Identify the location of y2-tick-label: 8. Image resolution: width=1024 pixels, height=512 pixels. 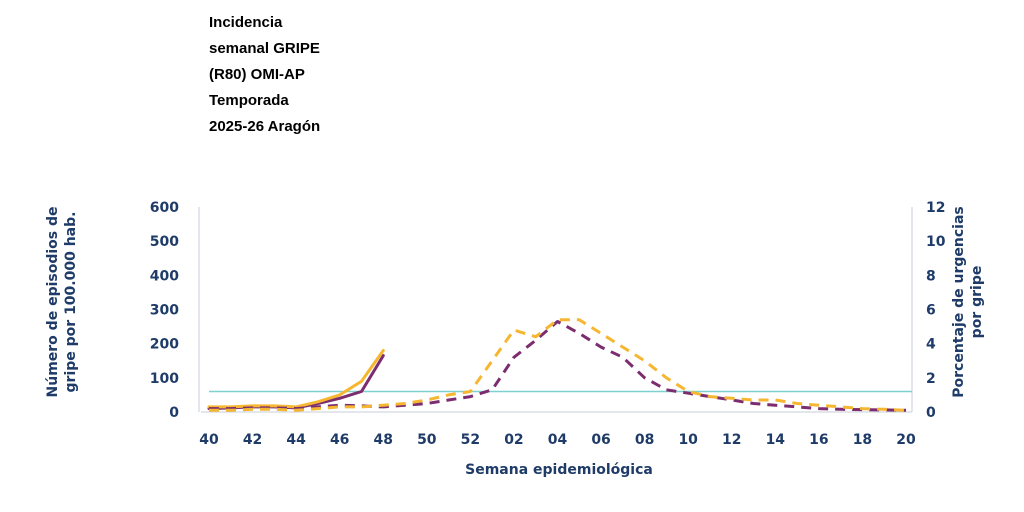
(931, 276).